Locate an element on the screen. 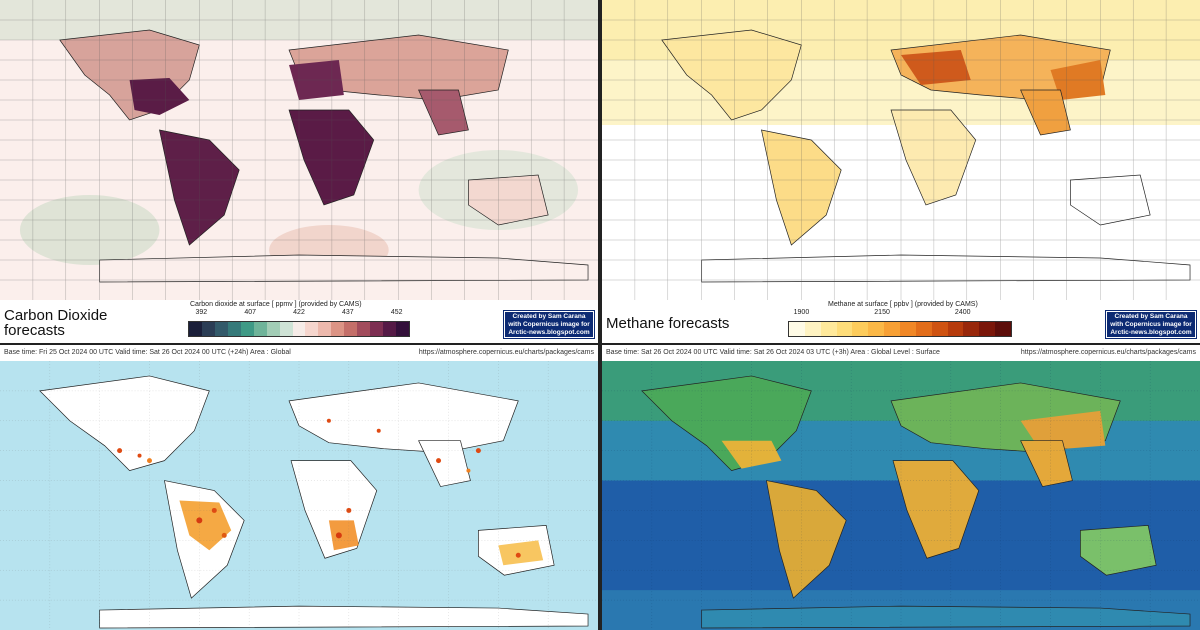 The height and width of the screenshot is (630, 1200). methane-tick: 2400 is located at coordinates (962, 312).